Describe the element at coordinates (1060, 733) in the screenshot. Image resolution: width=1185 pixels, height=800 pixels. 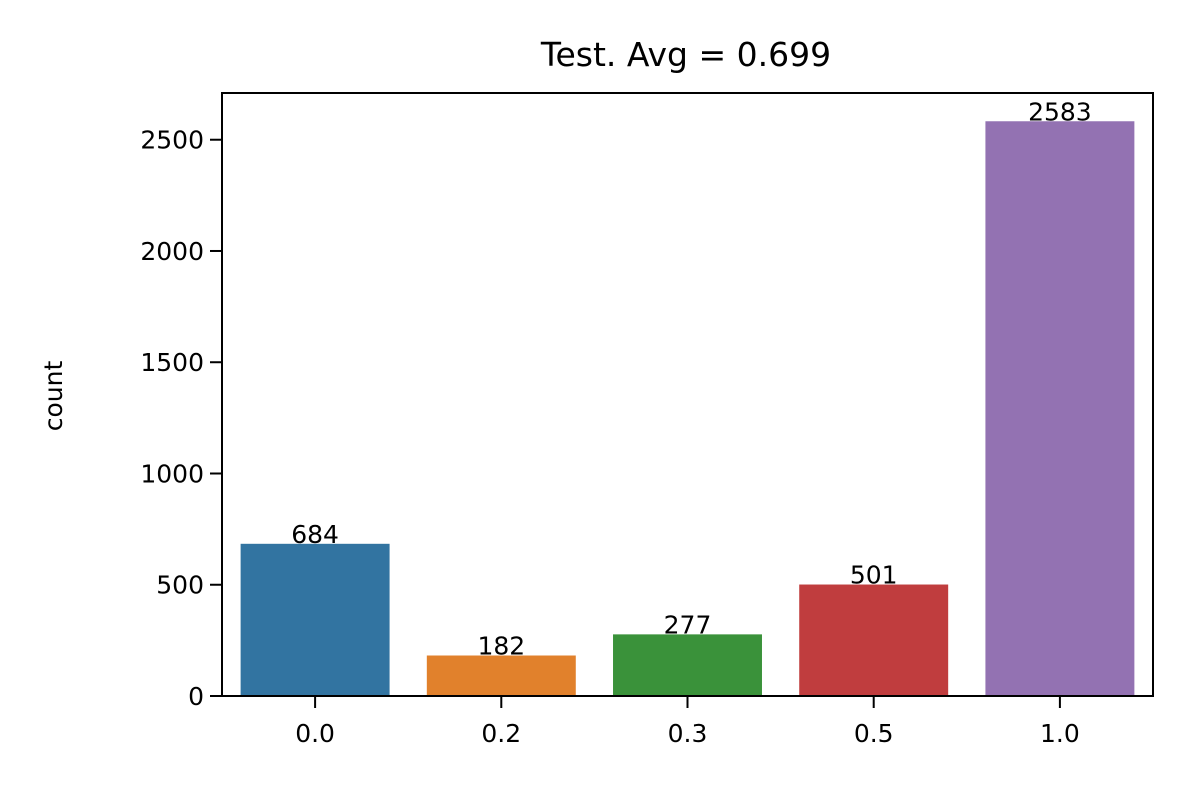
I see `x-tick-label: 1.0` at that location.